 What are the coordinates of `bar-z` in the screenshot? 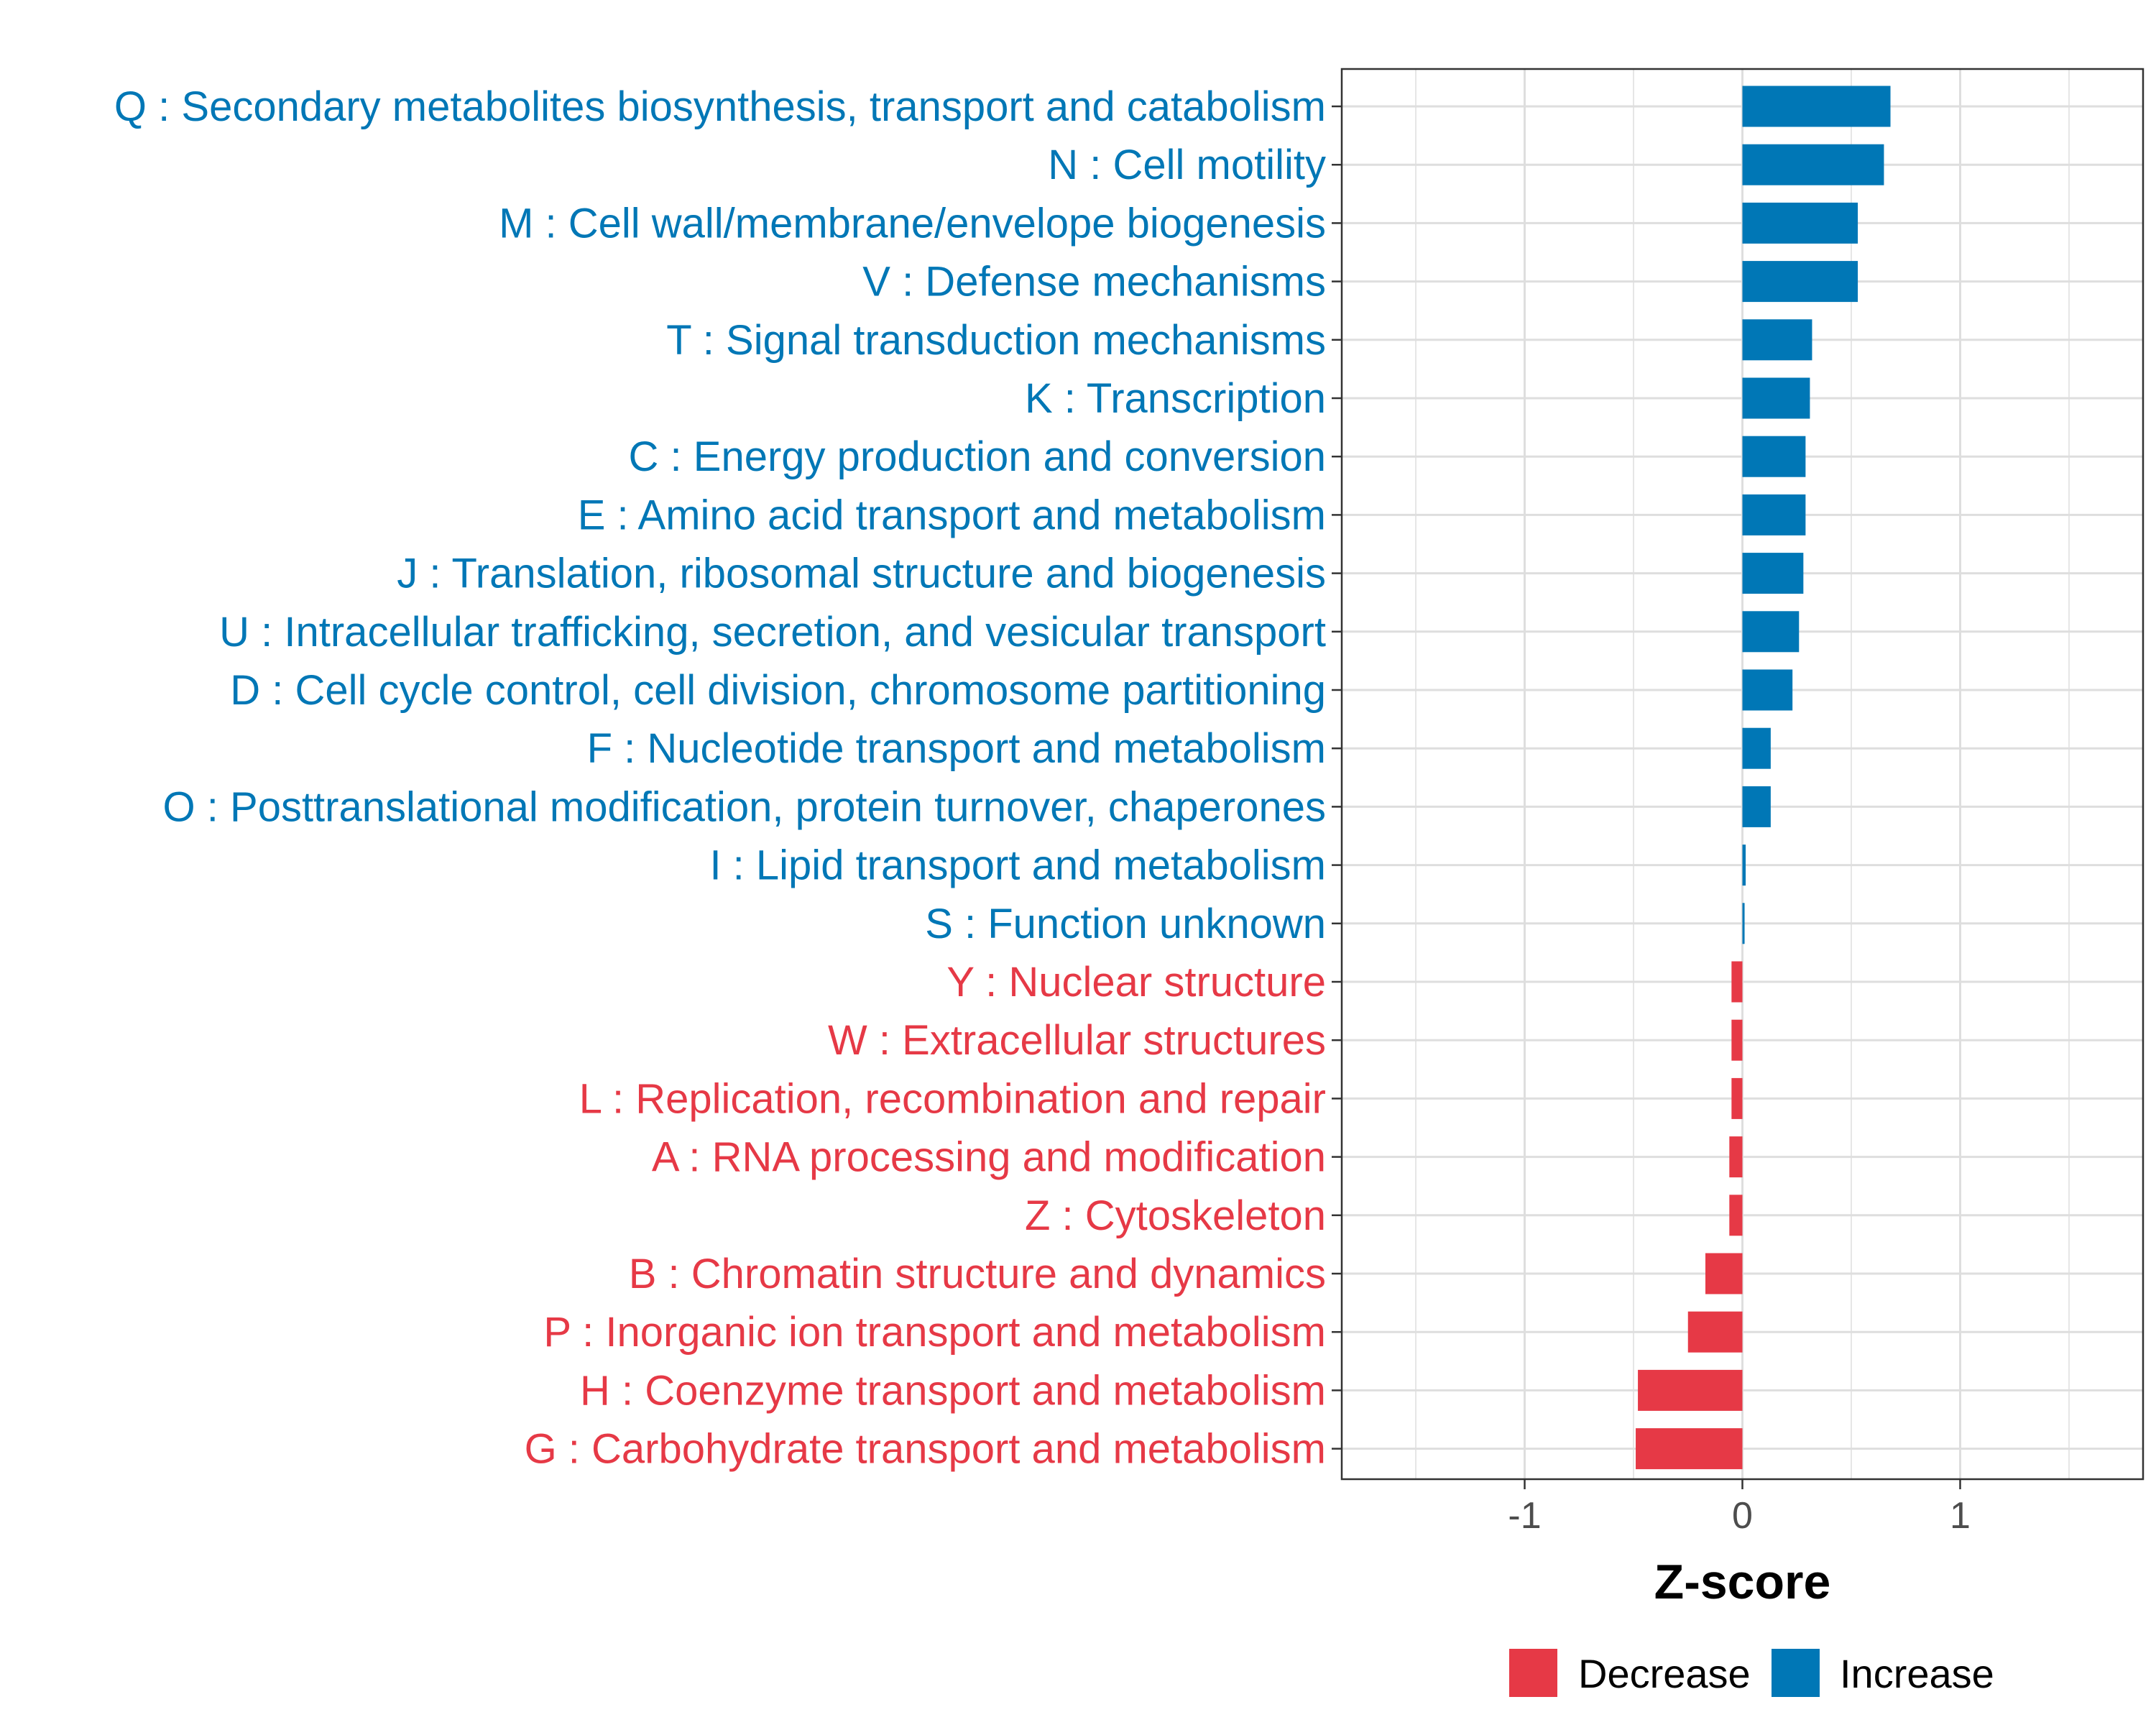 It's located at (1736, 1215).